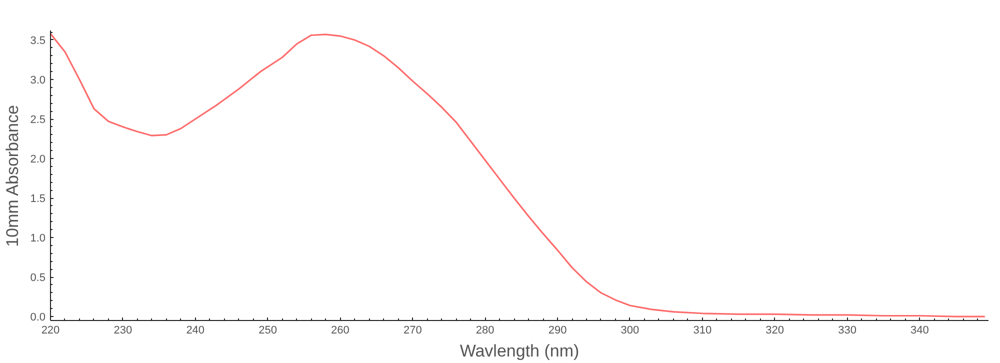 This screenshot has width=1000, height=363. I want to click on x-tick-label: 260, so click(340, 330).